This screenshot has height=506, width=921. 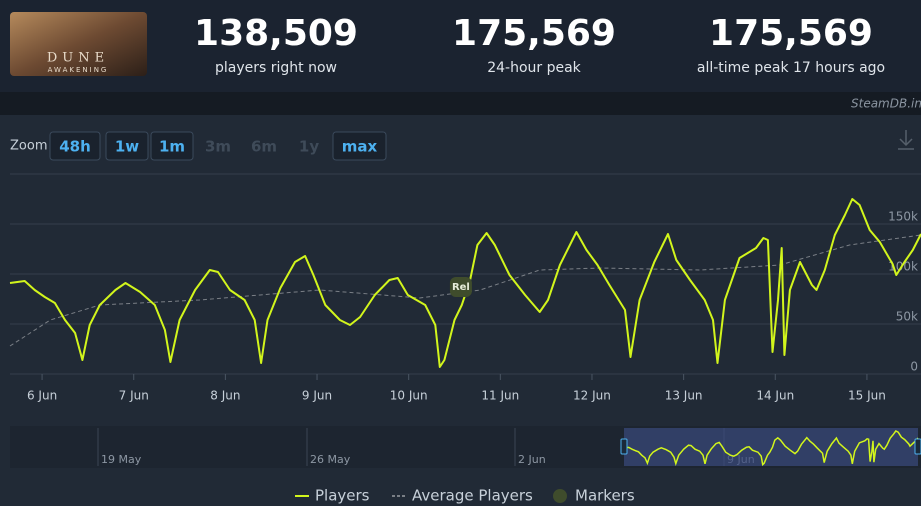 I want to click on navigator-label: 26 May, so click(x=330, y=459).